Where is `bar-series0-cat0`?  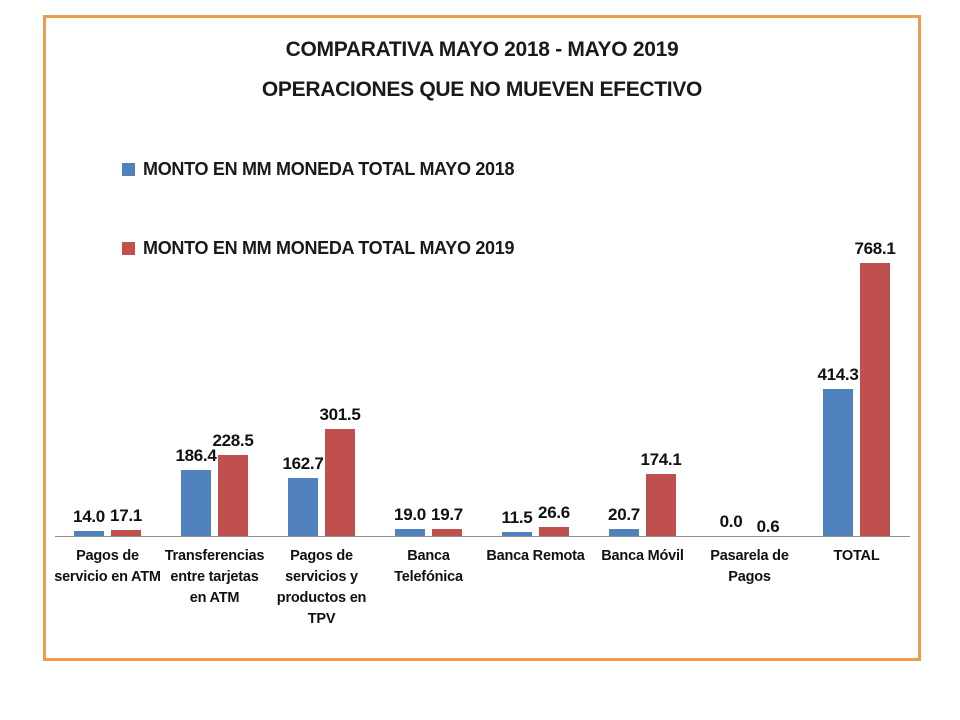
bar-series0-cat0 is located at coordinates (89, 533).